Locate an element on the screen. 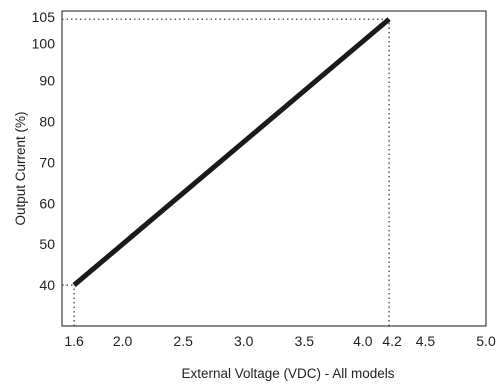 The height and width of the screenshot is (386, 501). y-tick-label: 60 is located at coordinates (47, 203).